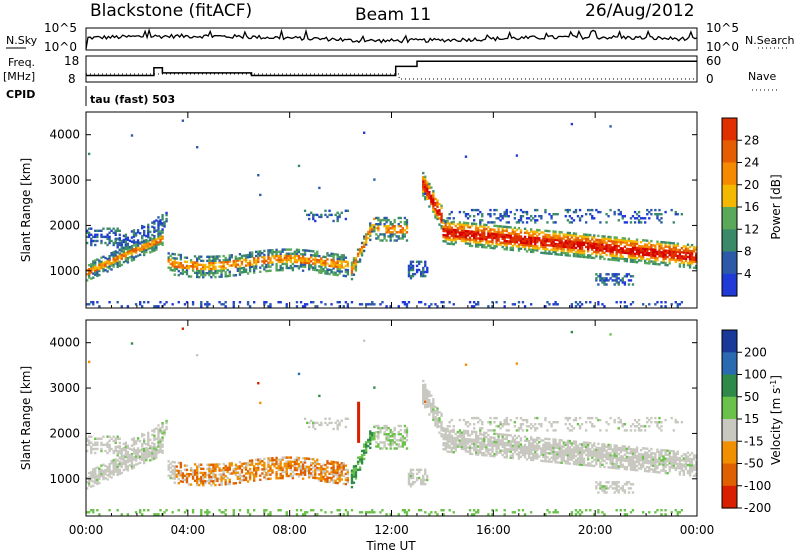 This screenshot has height=554, width=800. I want to click on nsky-label: N.Sky, so click(22, 40).